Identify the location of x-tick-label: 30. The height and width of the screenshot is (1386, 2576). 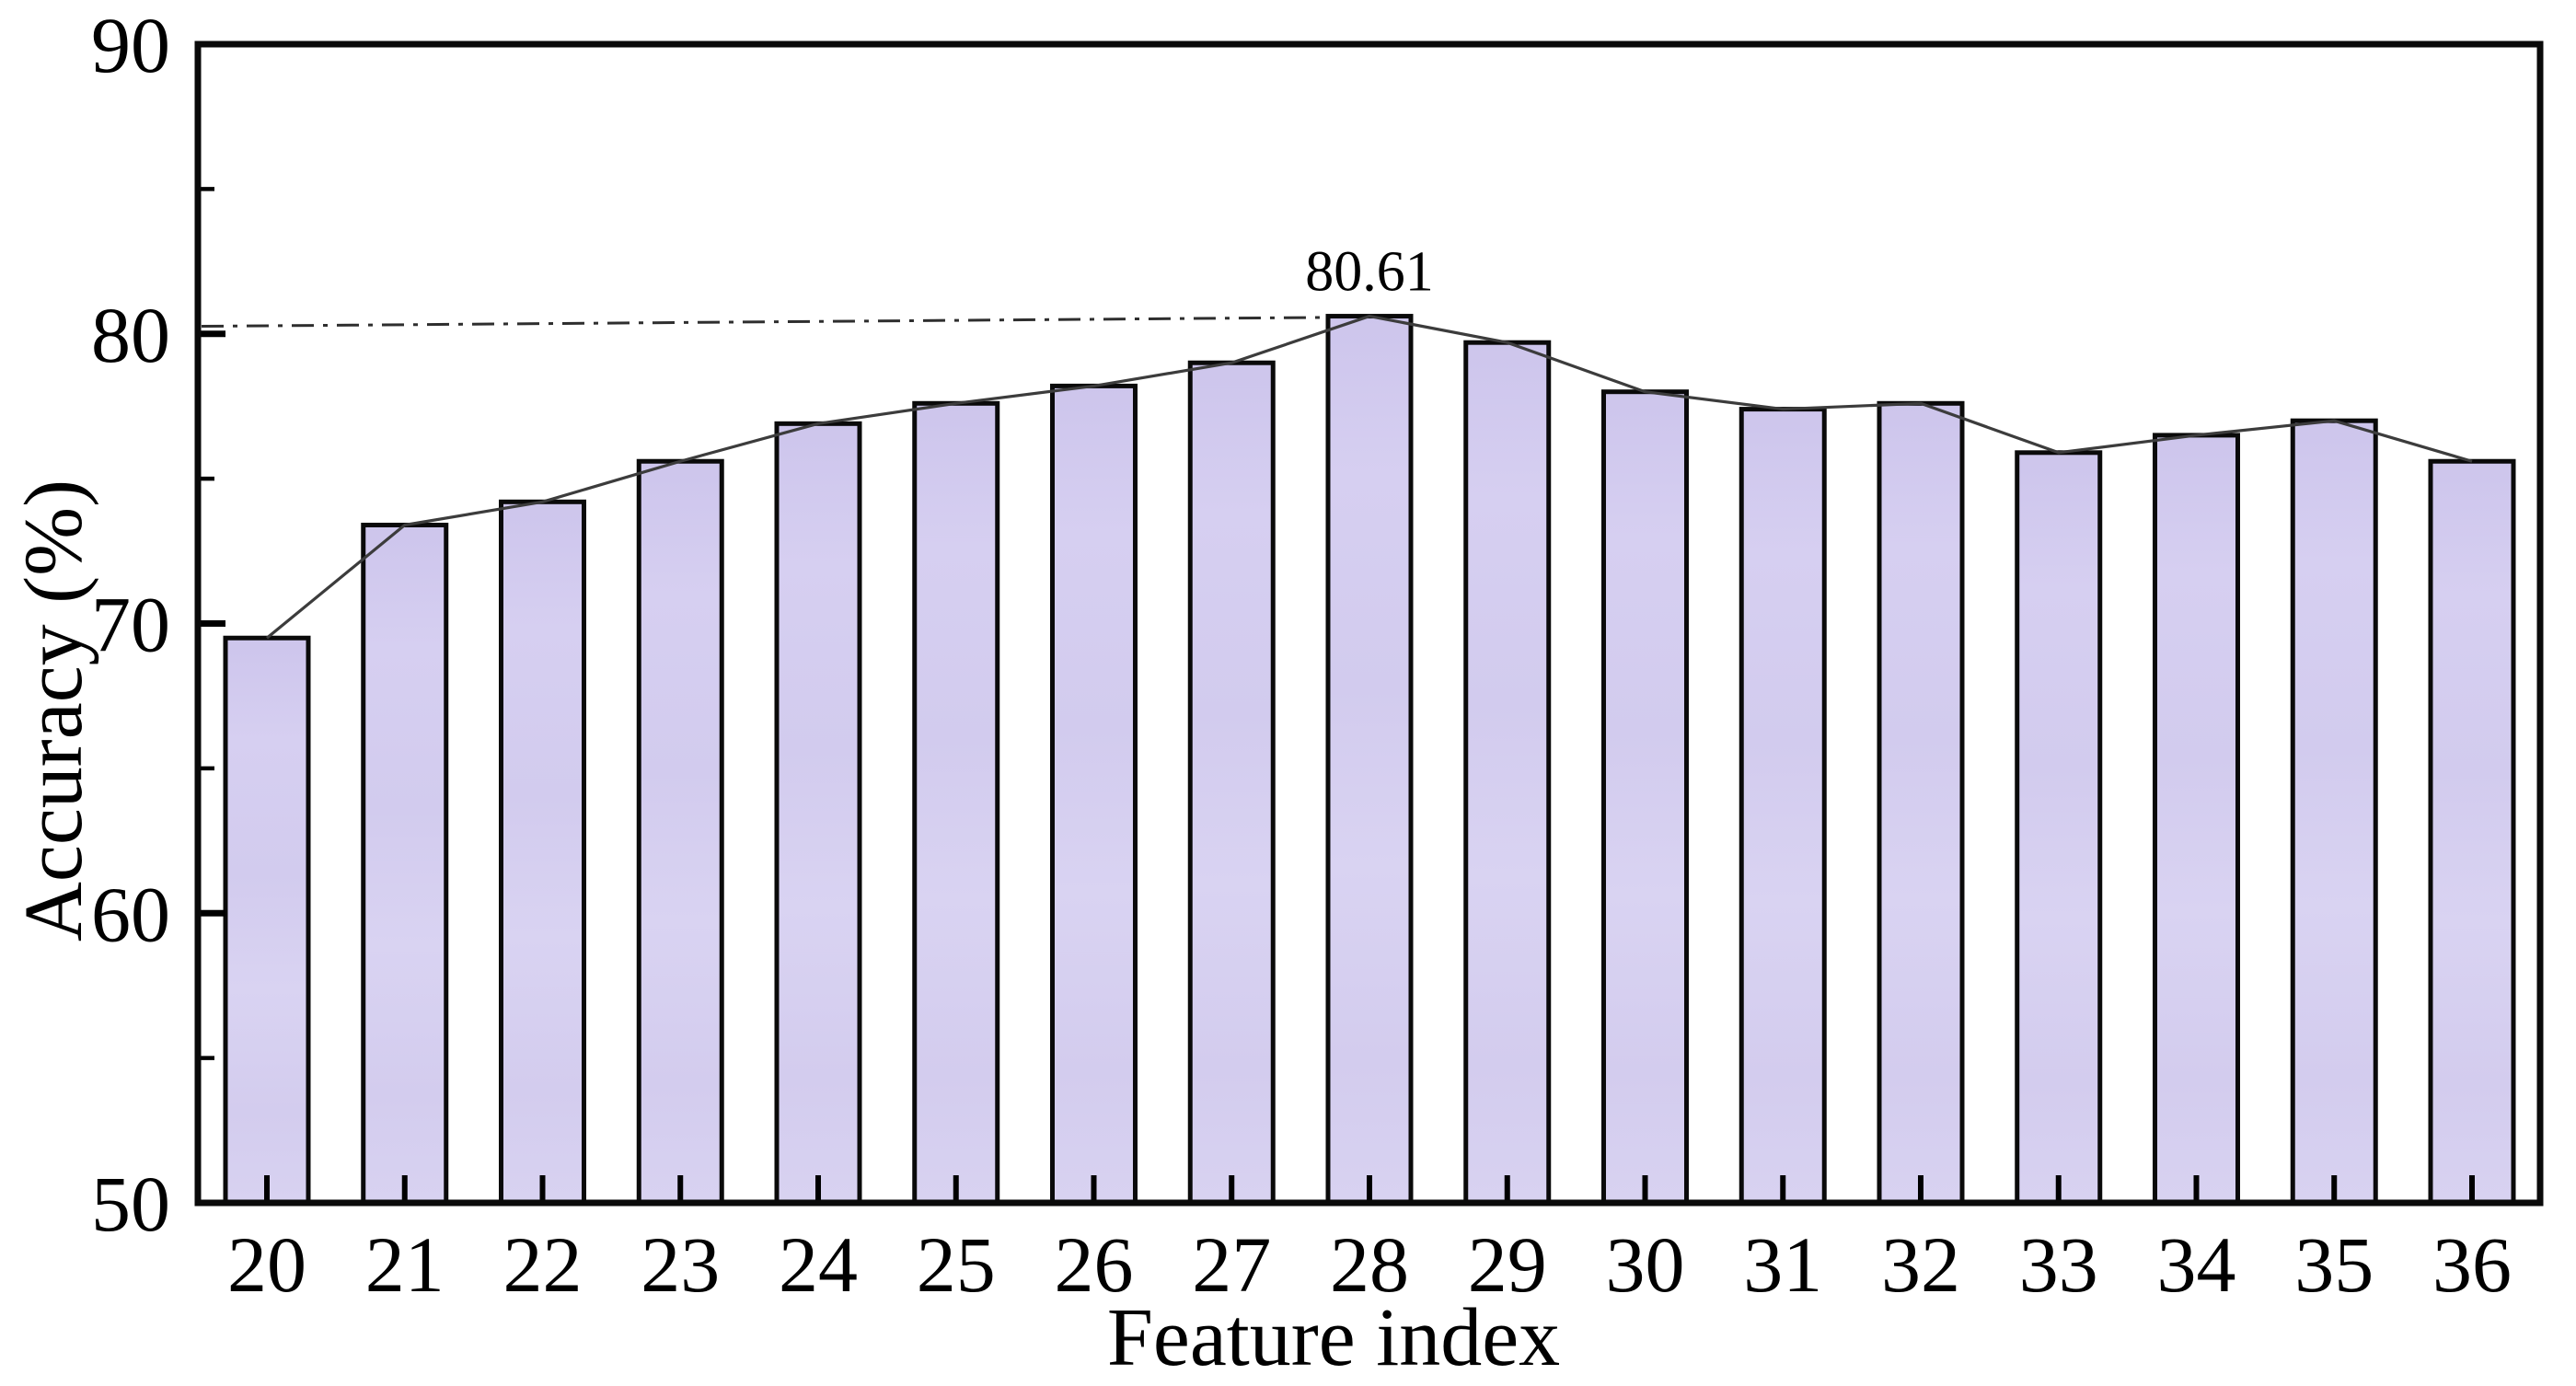
(1645, 1264).